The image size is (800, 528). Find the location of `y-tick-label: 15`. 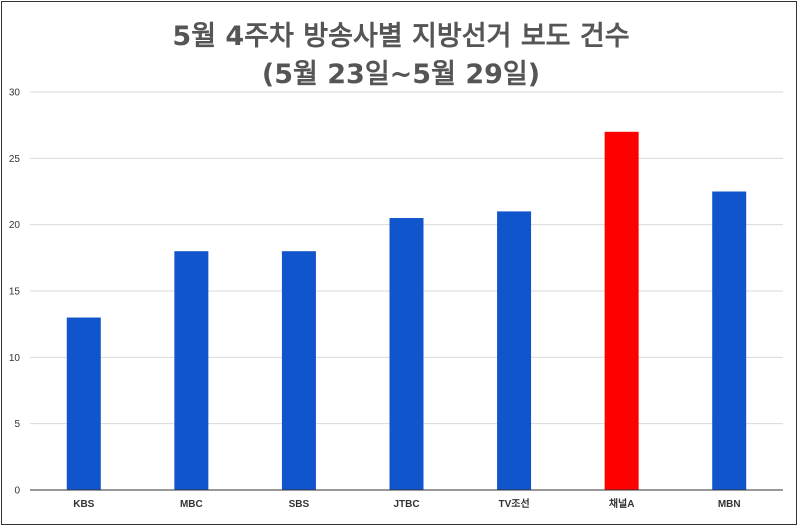

y-tick-label: 15 is located at coordinates (15, 292).